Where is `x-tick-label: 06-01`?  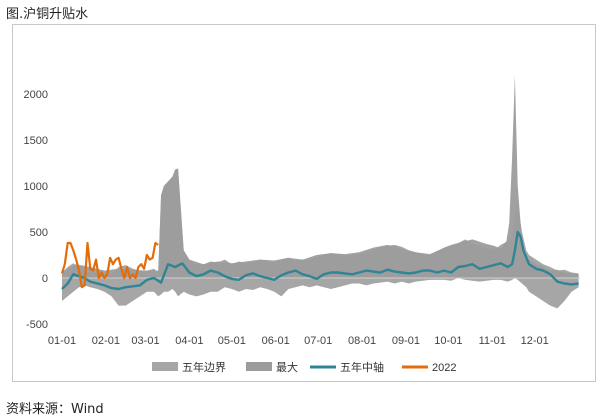
x-tick-label: 06-01 is located at coordinates (276, 341).